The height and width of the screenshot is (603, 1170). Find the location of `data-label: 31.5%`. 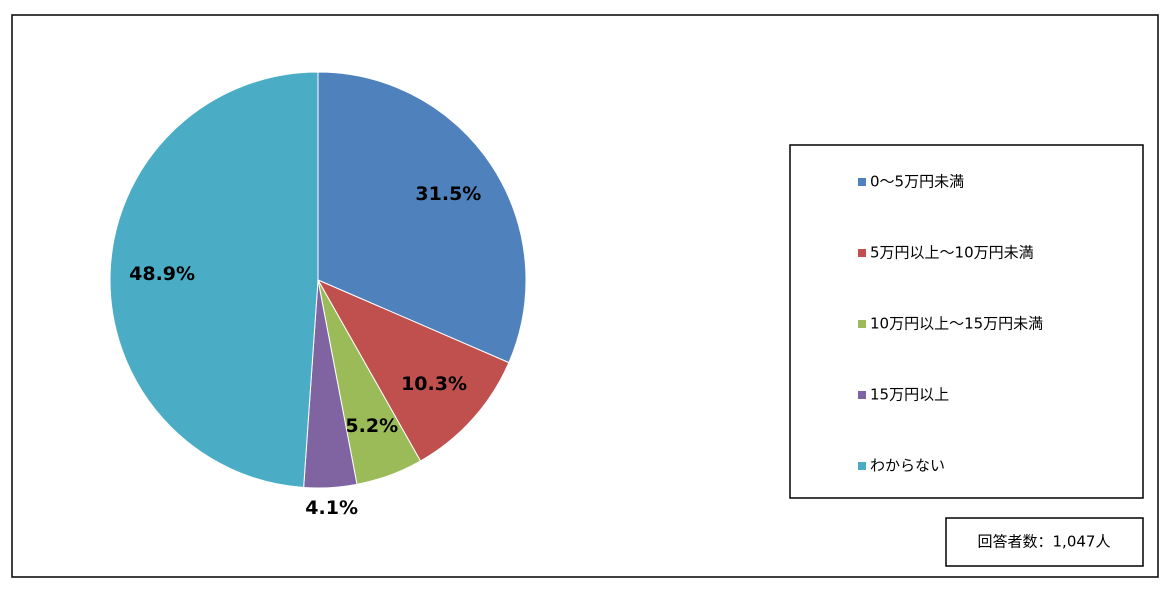

data-label: 31.5% is located at coordinates (448, 194).